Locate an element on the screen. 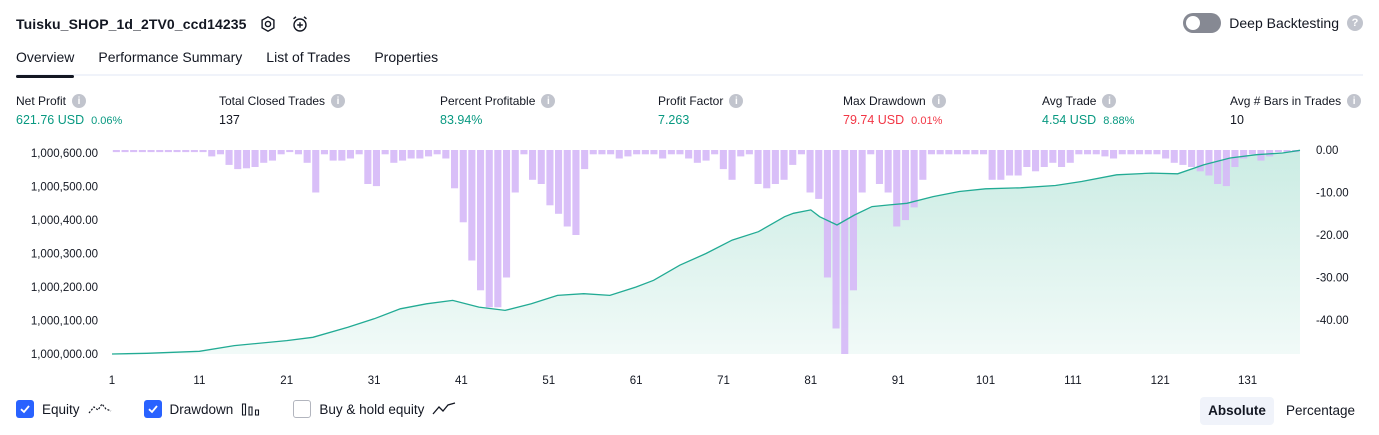 The height and width of the screenshot is (435, 1379). metric-label: Total Closed Trades is located at coordinates (272, 101).